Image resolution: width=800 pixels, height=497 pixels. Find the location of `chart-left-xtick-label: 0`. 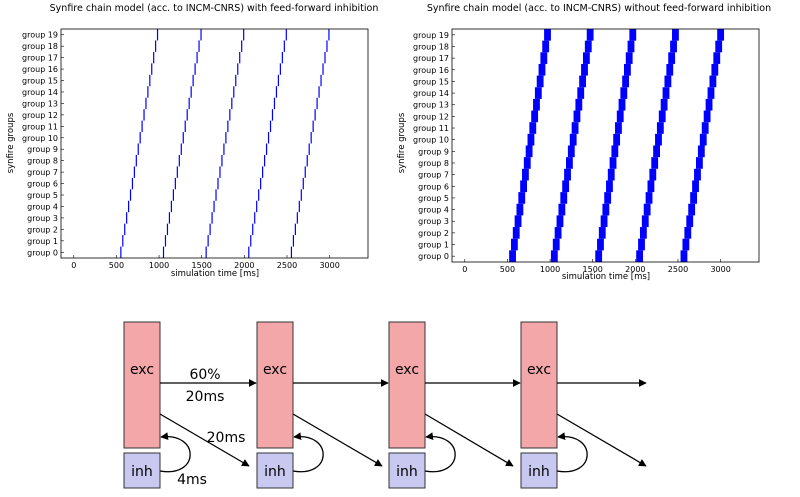

chart-left-xtick-label: 0 is located at coordinates (73, 265).